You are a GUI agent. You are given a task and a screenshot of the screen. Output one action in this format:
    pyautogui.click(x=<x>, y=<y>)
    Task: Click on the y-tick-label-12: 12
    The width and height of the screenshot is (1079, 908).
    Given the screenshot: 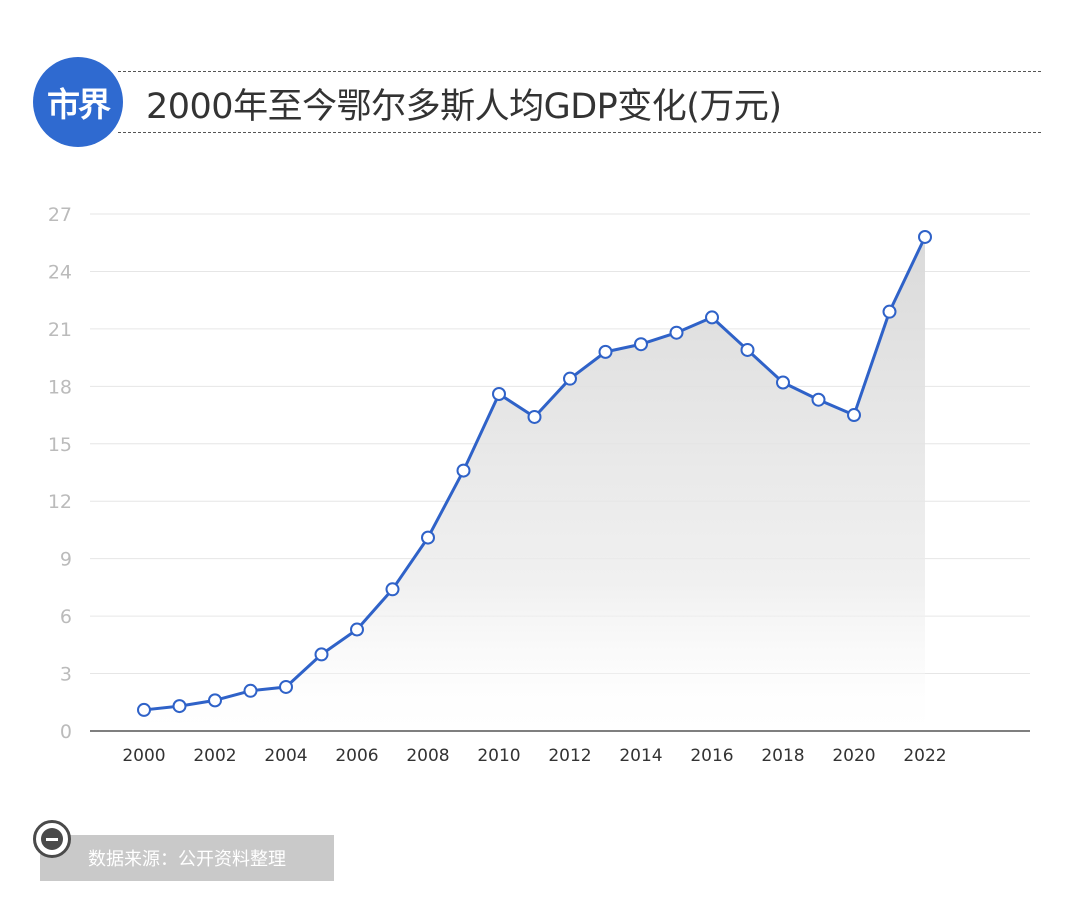 What is the action you would take?
    pyautogui.click(x=60, y=502)
    